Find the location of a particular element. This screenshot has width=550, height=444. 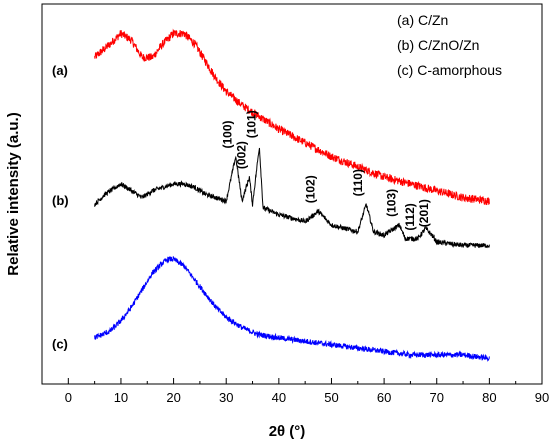

series-tag-c: (c) is located at coordinates (60, 344).